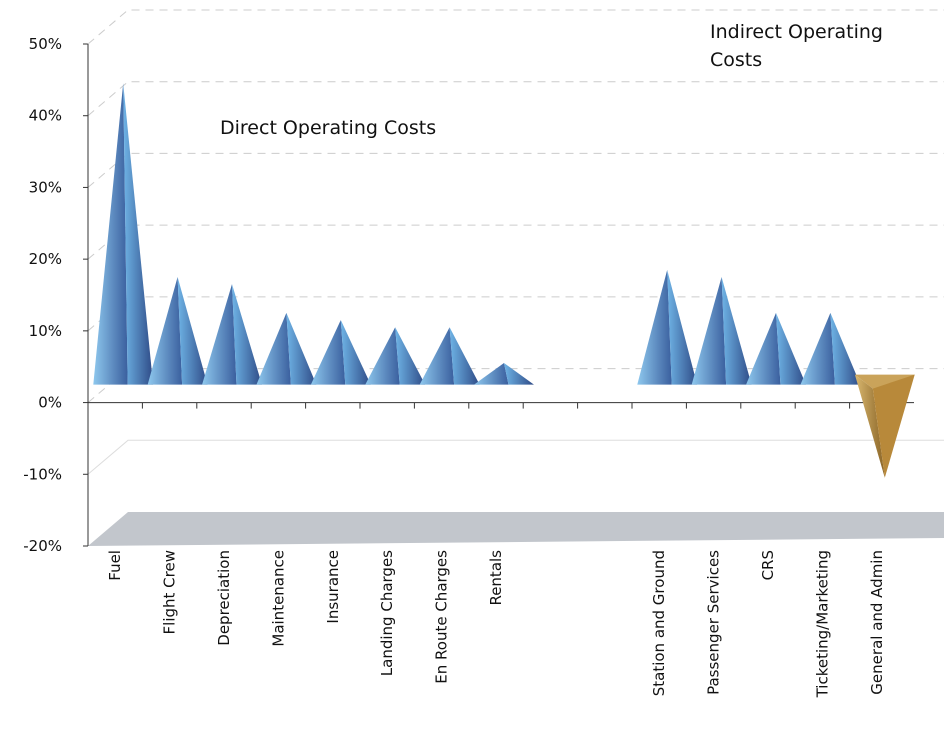 This screenshot has height=749, width=944. I want to click on x-tick-label: Fuel, so click(115, 565).